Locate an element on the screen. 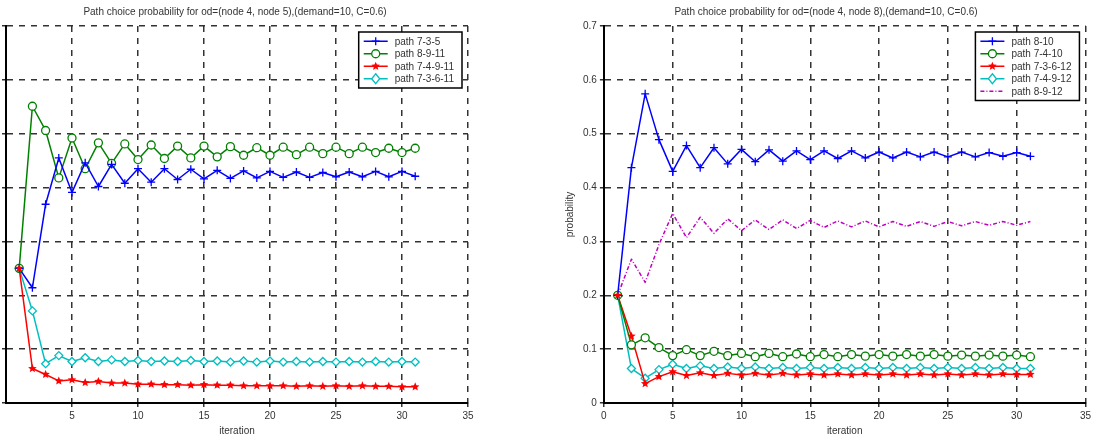 This screenshot has width=1094, height=441. y-tick-label: 0.3 is located at coordinates (590, 241).